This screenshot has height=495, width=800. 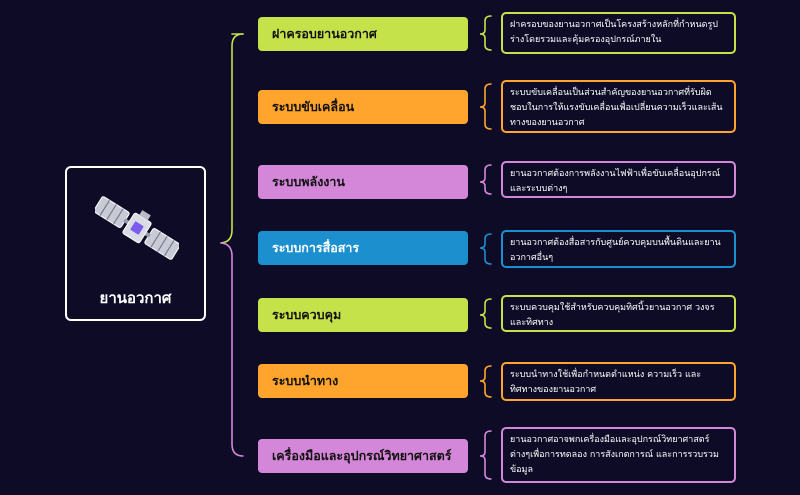 I want to click on root-node: ยานอวกาศ, so click(x=135, y=243).